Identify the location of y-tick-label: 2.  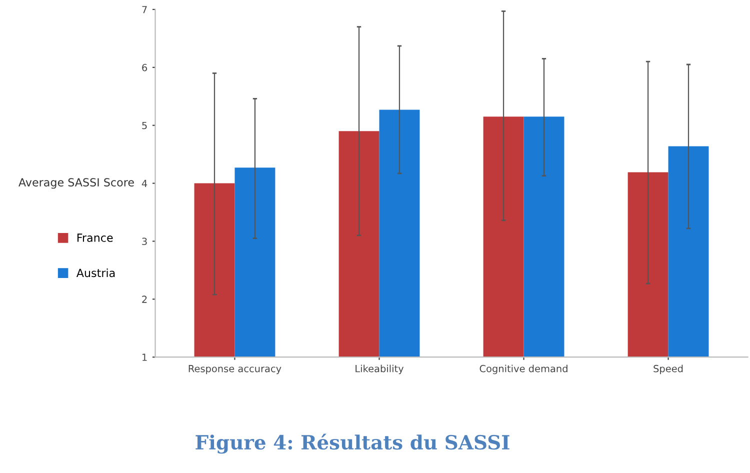
(144, 299).